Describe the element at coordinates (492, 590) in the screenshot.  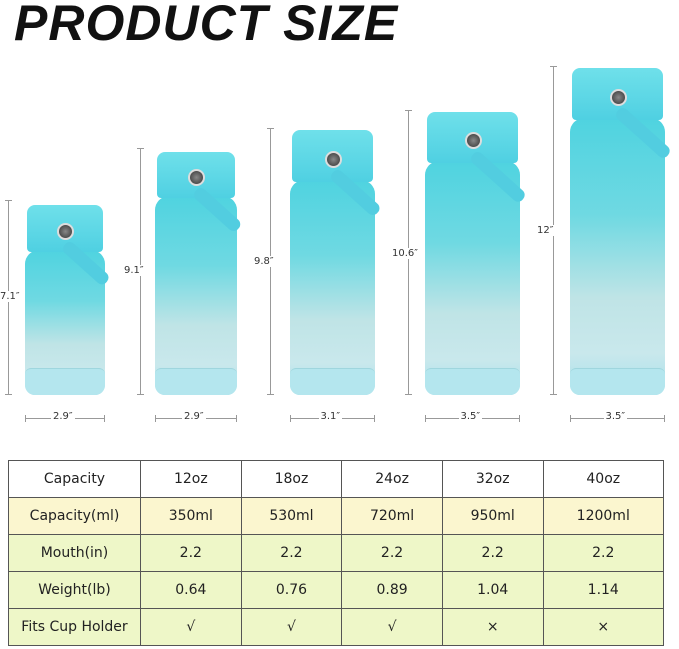
I see `table-cell: 1.04` at that location.